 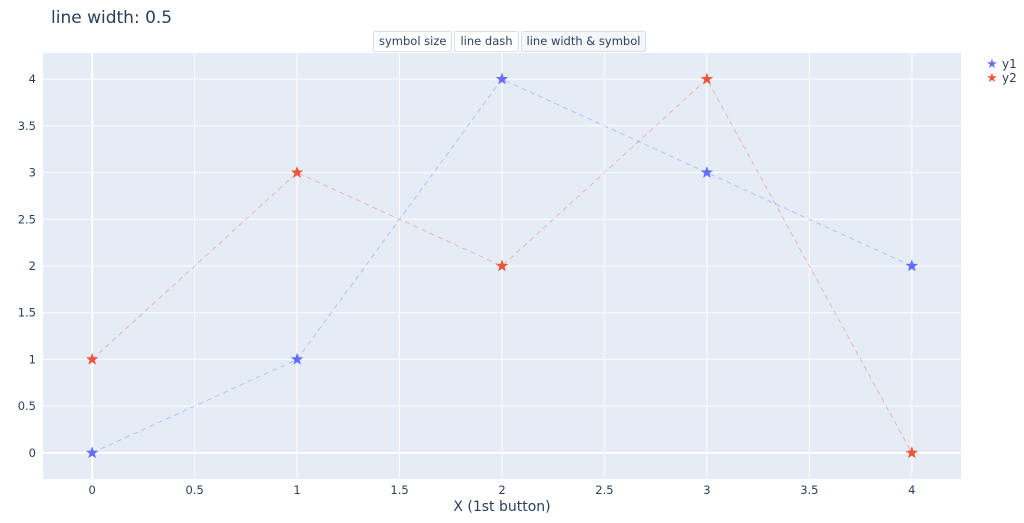 What do you see at coordinates (486, 41) in the screenshot?
I see `line-dash-button: line dash` at bounding box center [486, 41].